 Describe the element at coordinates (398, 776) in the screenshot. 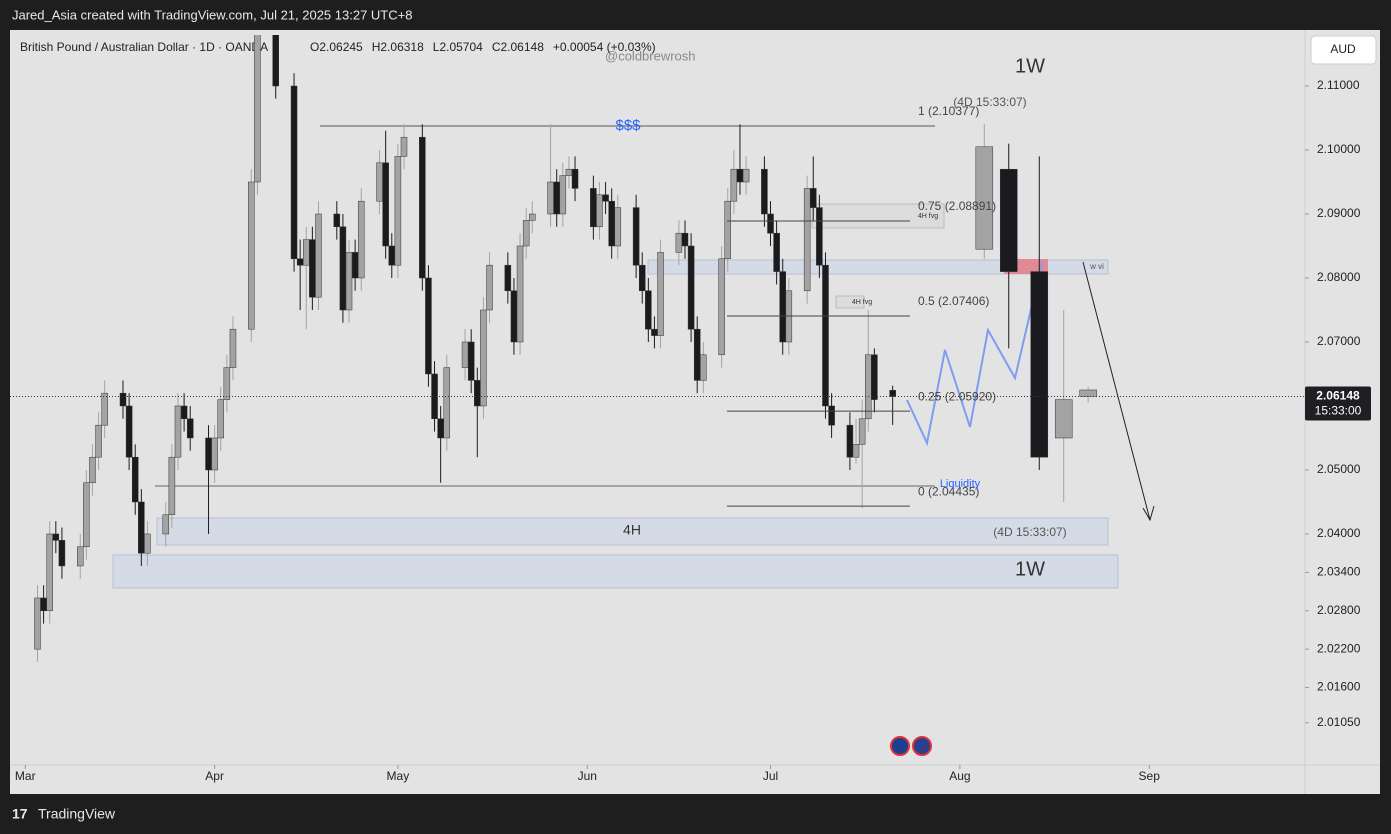

I see `x-tick-label: May` at that location.